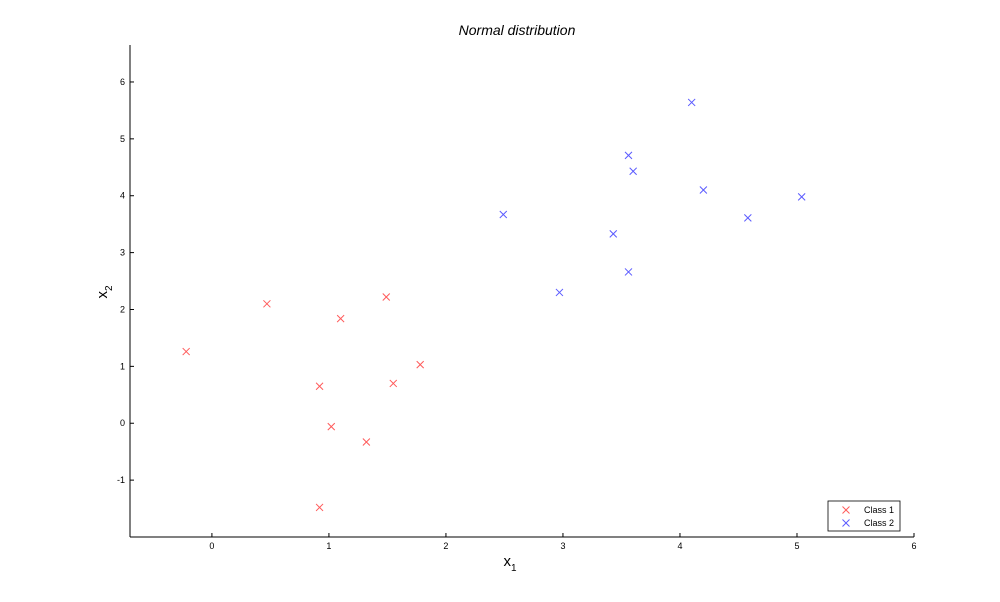  What do you see at coordinates (211, 546) in the screenshot?
I see `x-tick-label: 0` at bounding box center [211, 546].